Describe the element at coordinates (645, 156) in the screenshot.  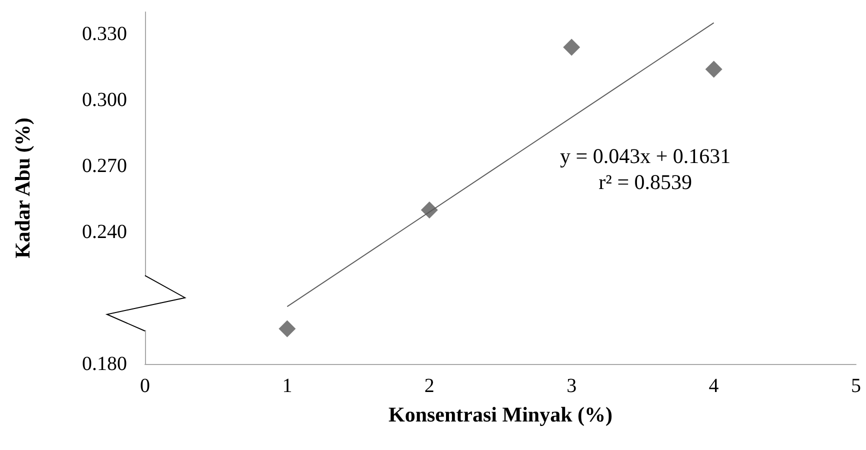
I see `annotation: y = 0.043x + 0.1631` at that location.